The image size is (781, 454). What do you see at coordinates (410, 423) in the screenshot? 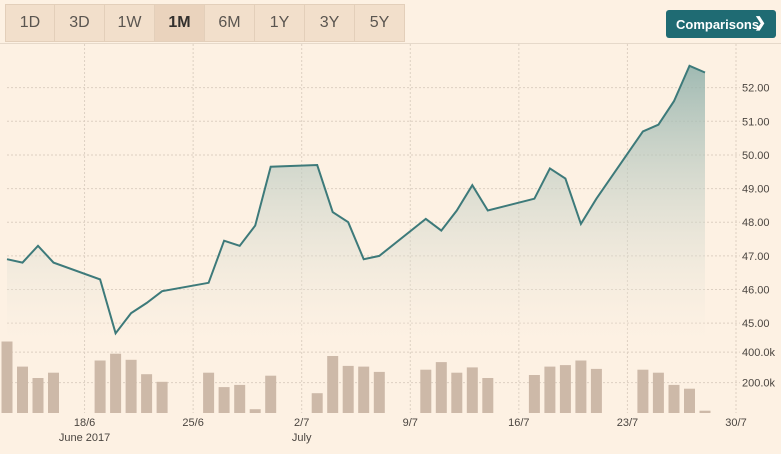
I see `date-tick-label: 9/7` at bounding box center [410, 423].